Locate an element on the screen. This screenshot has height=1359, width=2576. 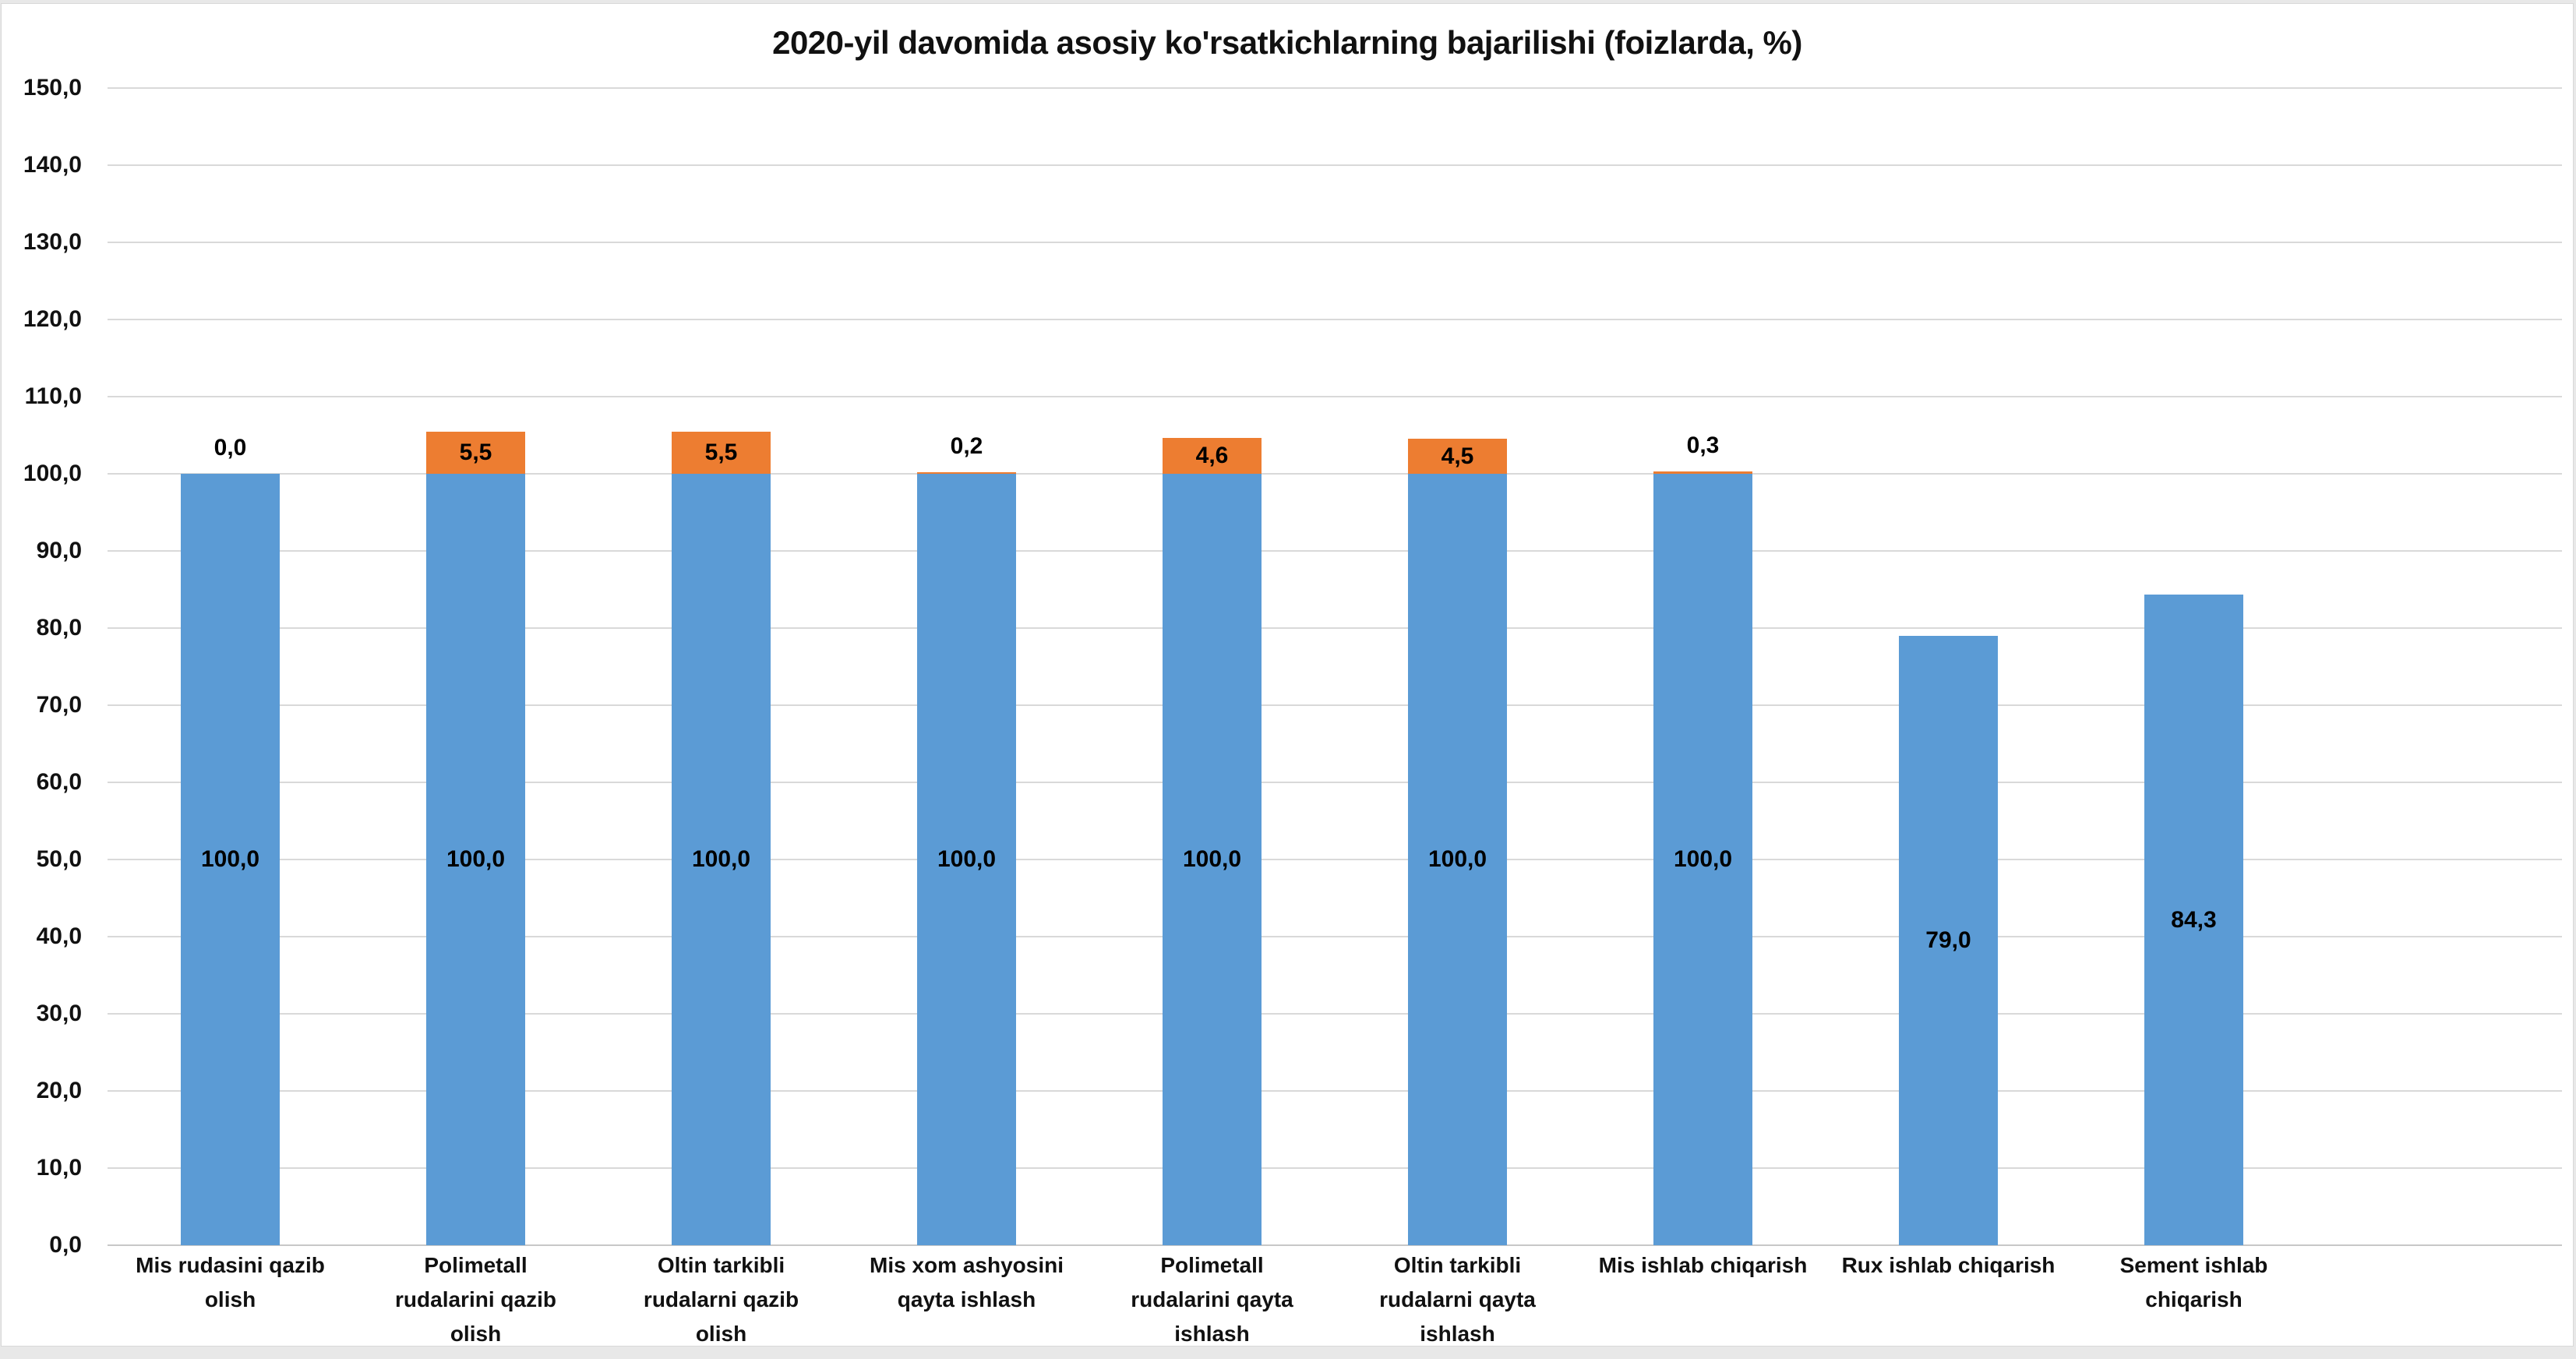
bar-top-label: 4,5 is located at coordinates (1457, 456).